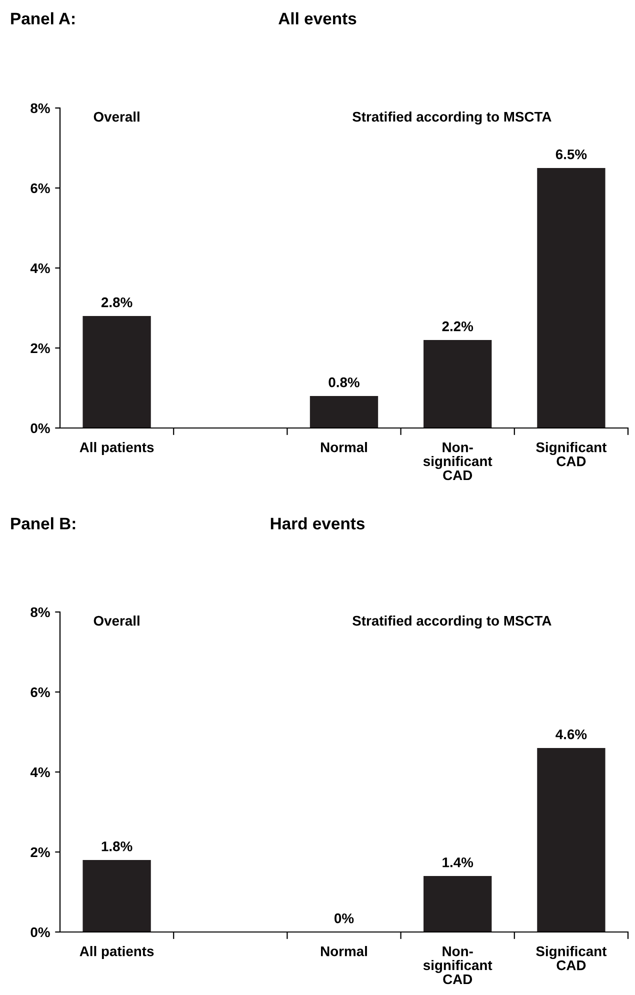 This screenshot has height=995, width=635. I want to click on text: Panel B:, so click(43, 523).